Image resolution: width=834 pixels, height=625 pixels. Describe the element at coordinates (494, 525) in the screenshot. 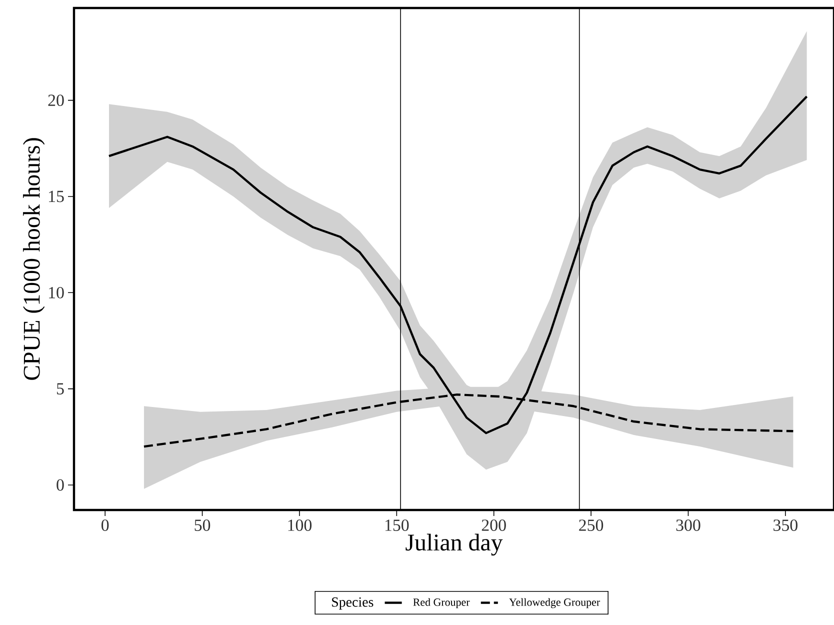

I see `x-tick-label: 200` at that location.